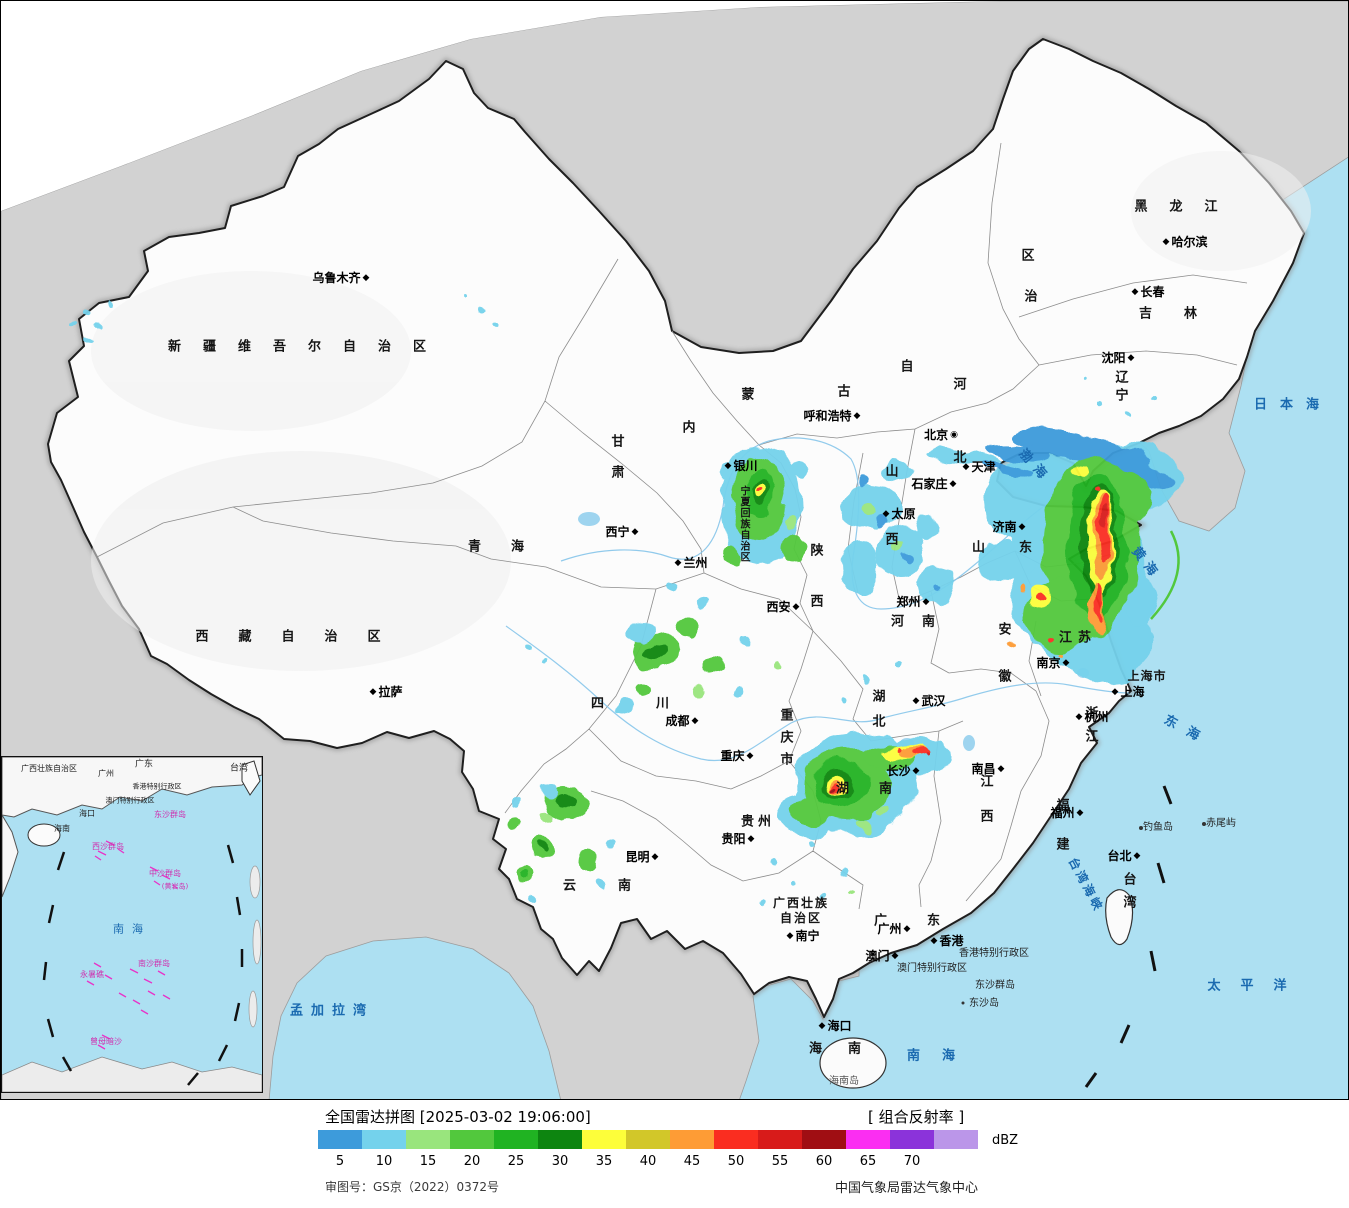 Image resolution: width=1349 pixels, height=1208 pixels. Describe the element at coordinates (472, 1161) in the screenshot. I see `colorbar-tick: 20` at that location.